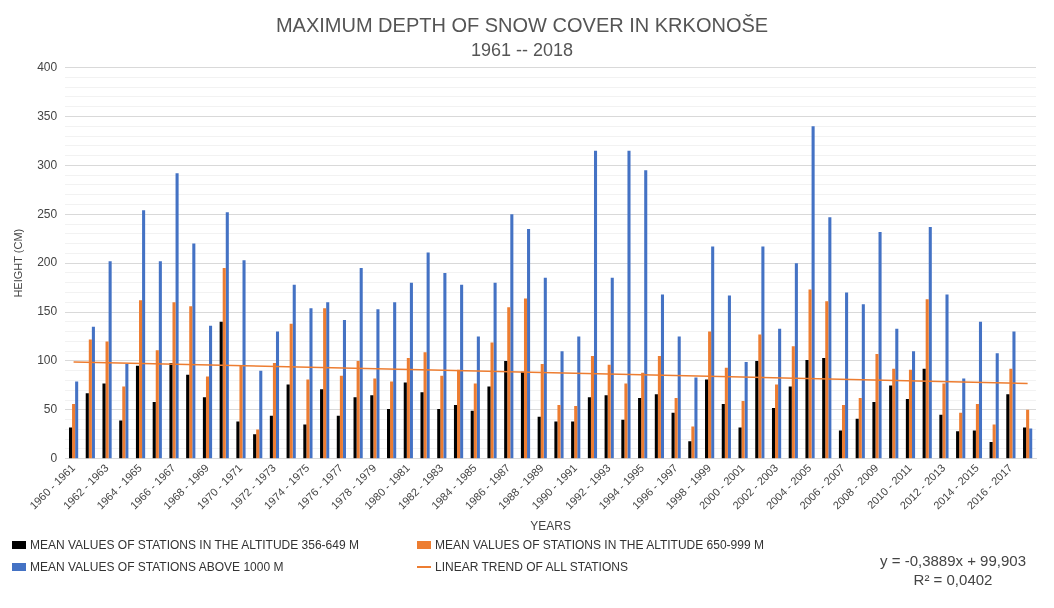 The image size is (1054, 608). What do you see at coordinates (531, 567) in the screenshot?
I see `legend-label: LINEAR TREND OF ALL STATIONS` at bounding box center [531, 567].